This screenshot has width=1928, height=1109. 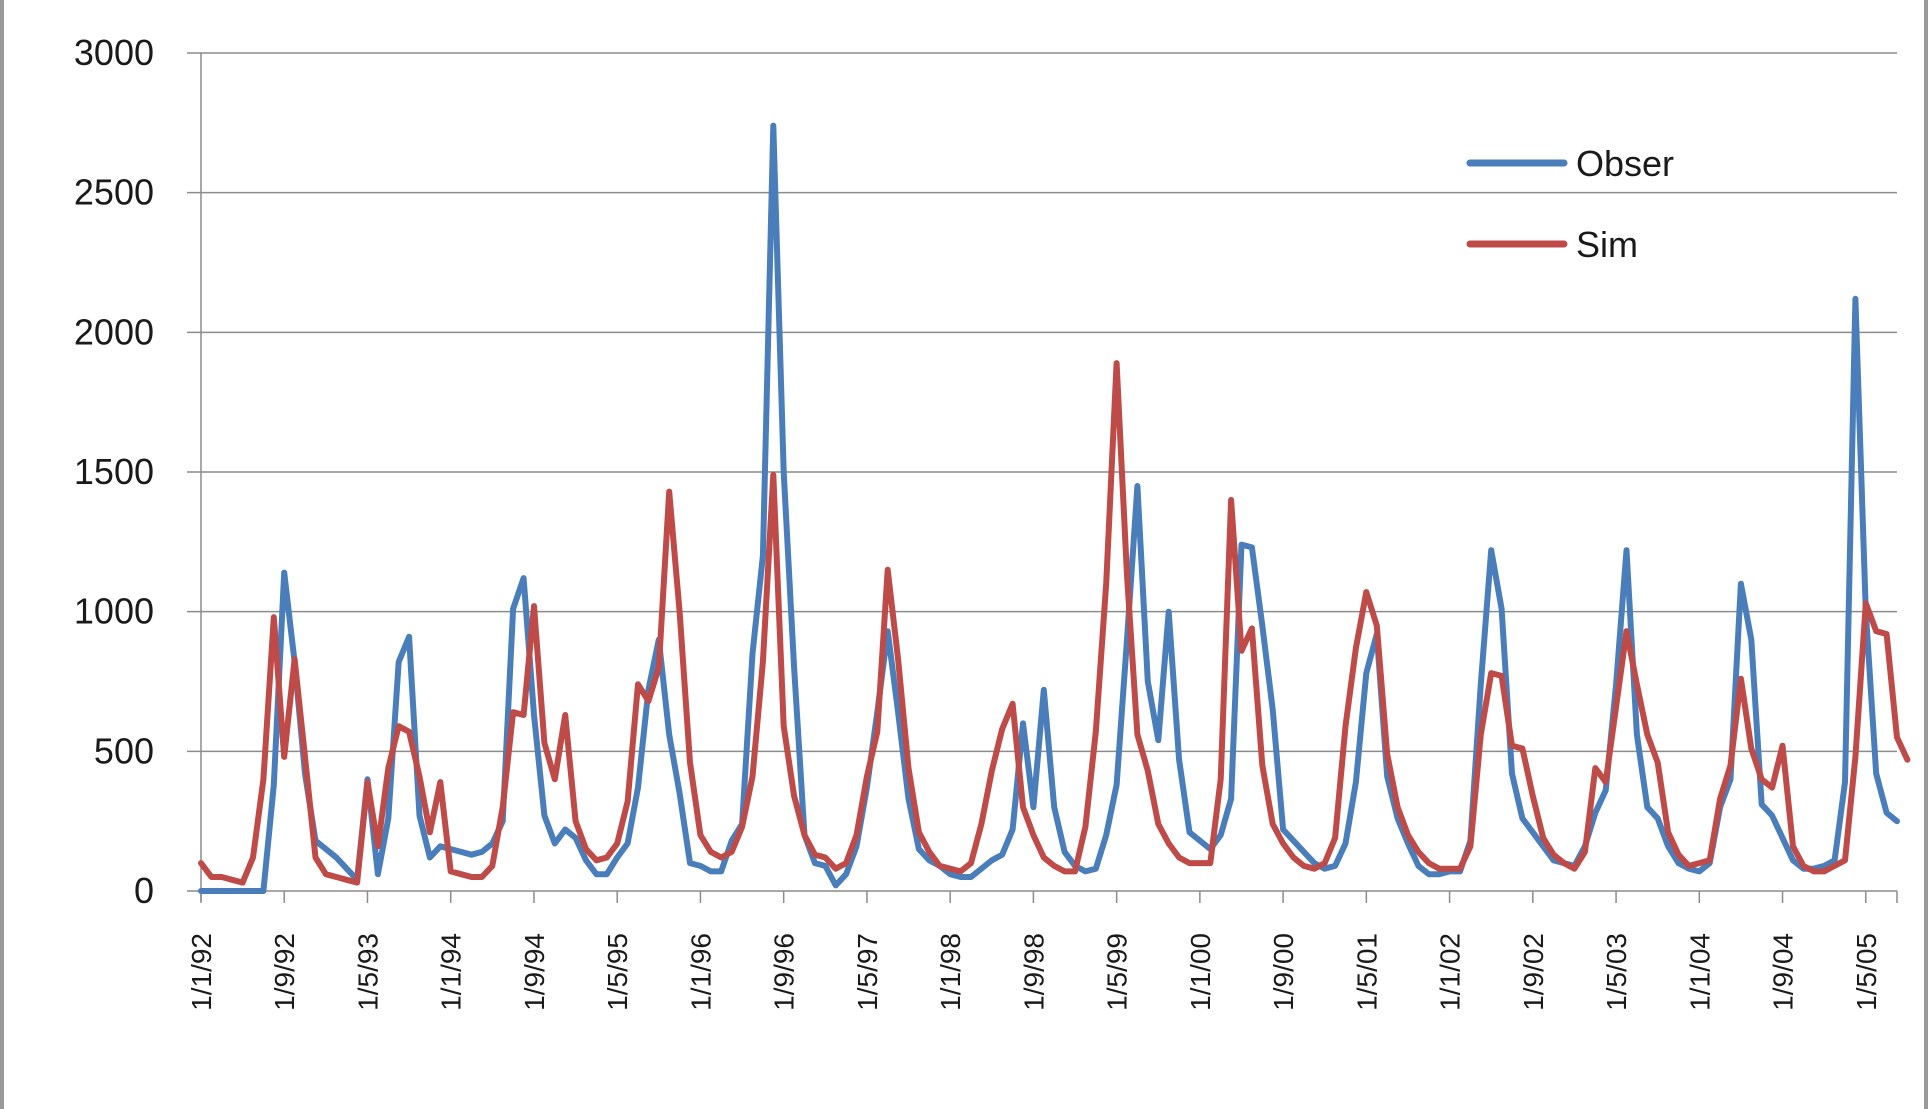 What do you see at coordinates (1366, 972) in the screenshot?
I see `x-tick-label: 1/5/01` at bounding box center [1366, 972].